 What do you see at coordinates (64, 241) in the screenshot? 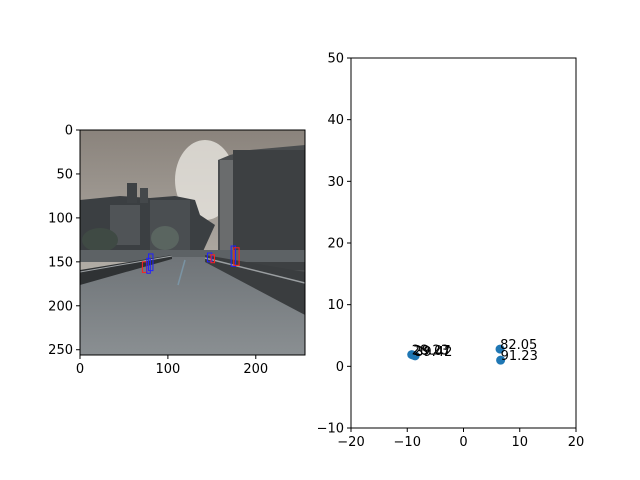
I see `image-y-axis: 0 50 100 150 200 250` at bounding box center [64, 241].